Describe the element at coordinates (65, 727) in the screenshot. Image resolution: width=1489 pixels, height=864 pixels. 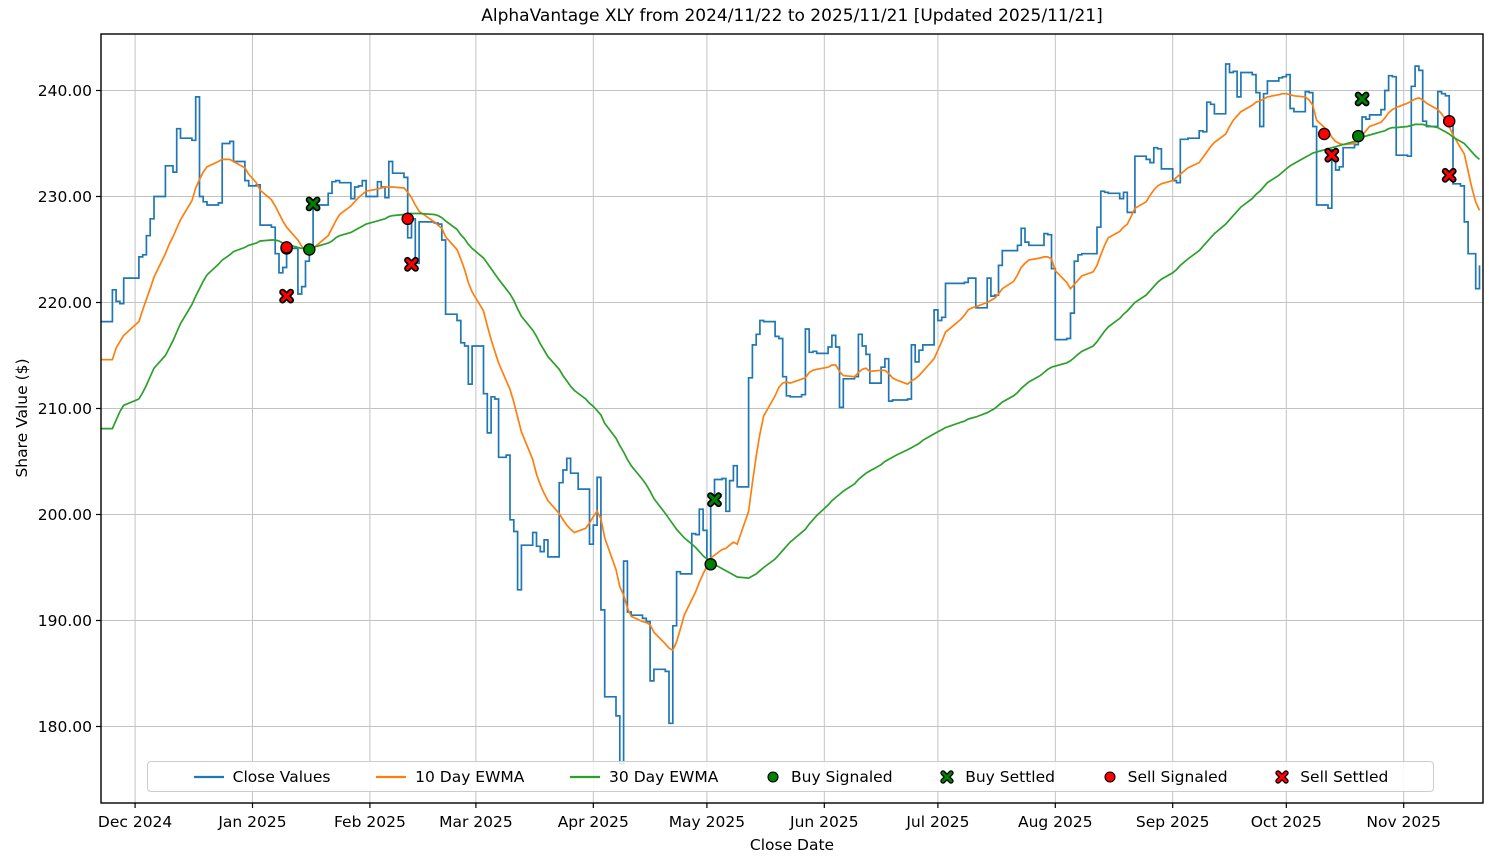
I see `y-tick-label: 180.00` at that location.